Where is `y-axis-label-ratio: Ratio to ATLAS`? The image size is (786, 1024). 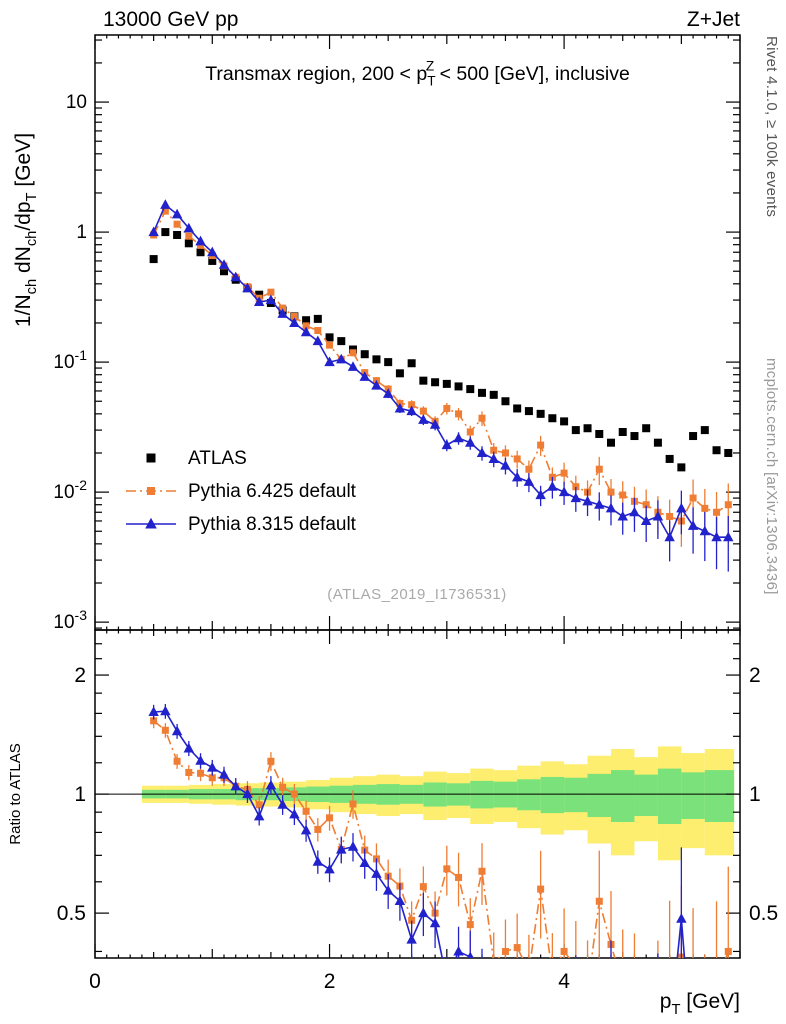
y-axis-label-ratio: Ratio to ATLAS is located at coordinates (15, 793).